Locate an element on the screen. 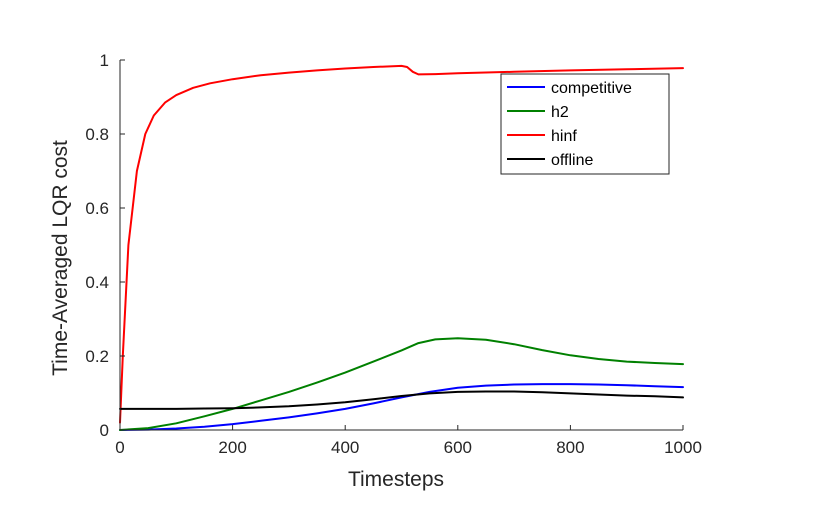 The image size is (830, 519). series-line-competitive is located at coordinates (401, 407).